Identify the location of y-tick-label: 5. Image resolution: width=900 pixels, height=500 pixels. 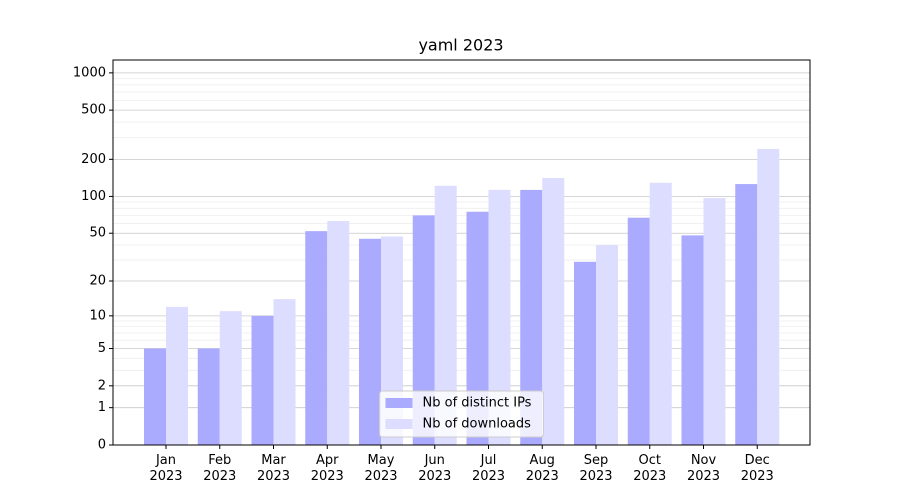
(102, 348).